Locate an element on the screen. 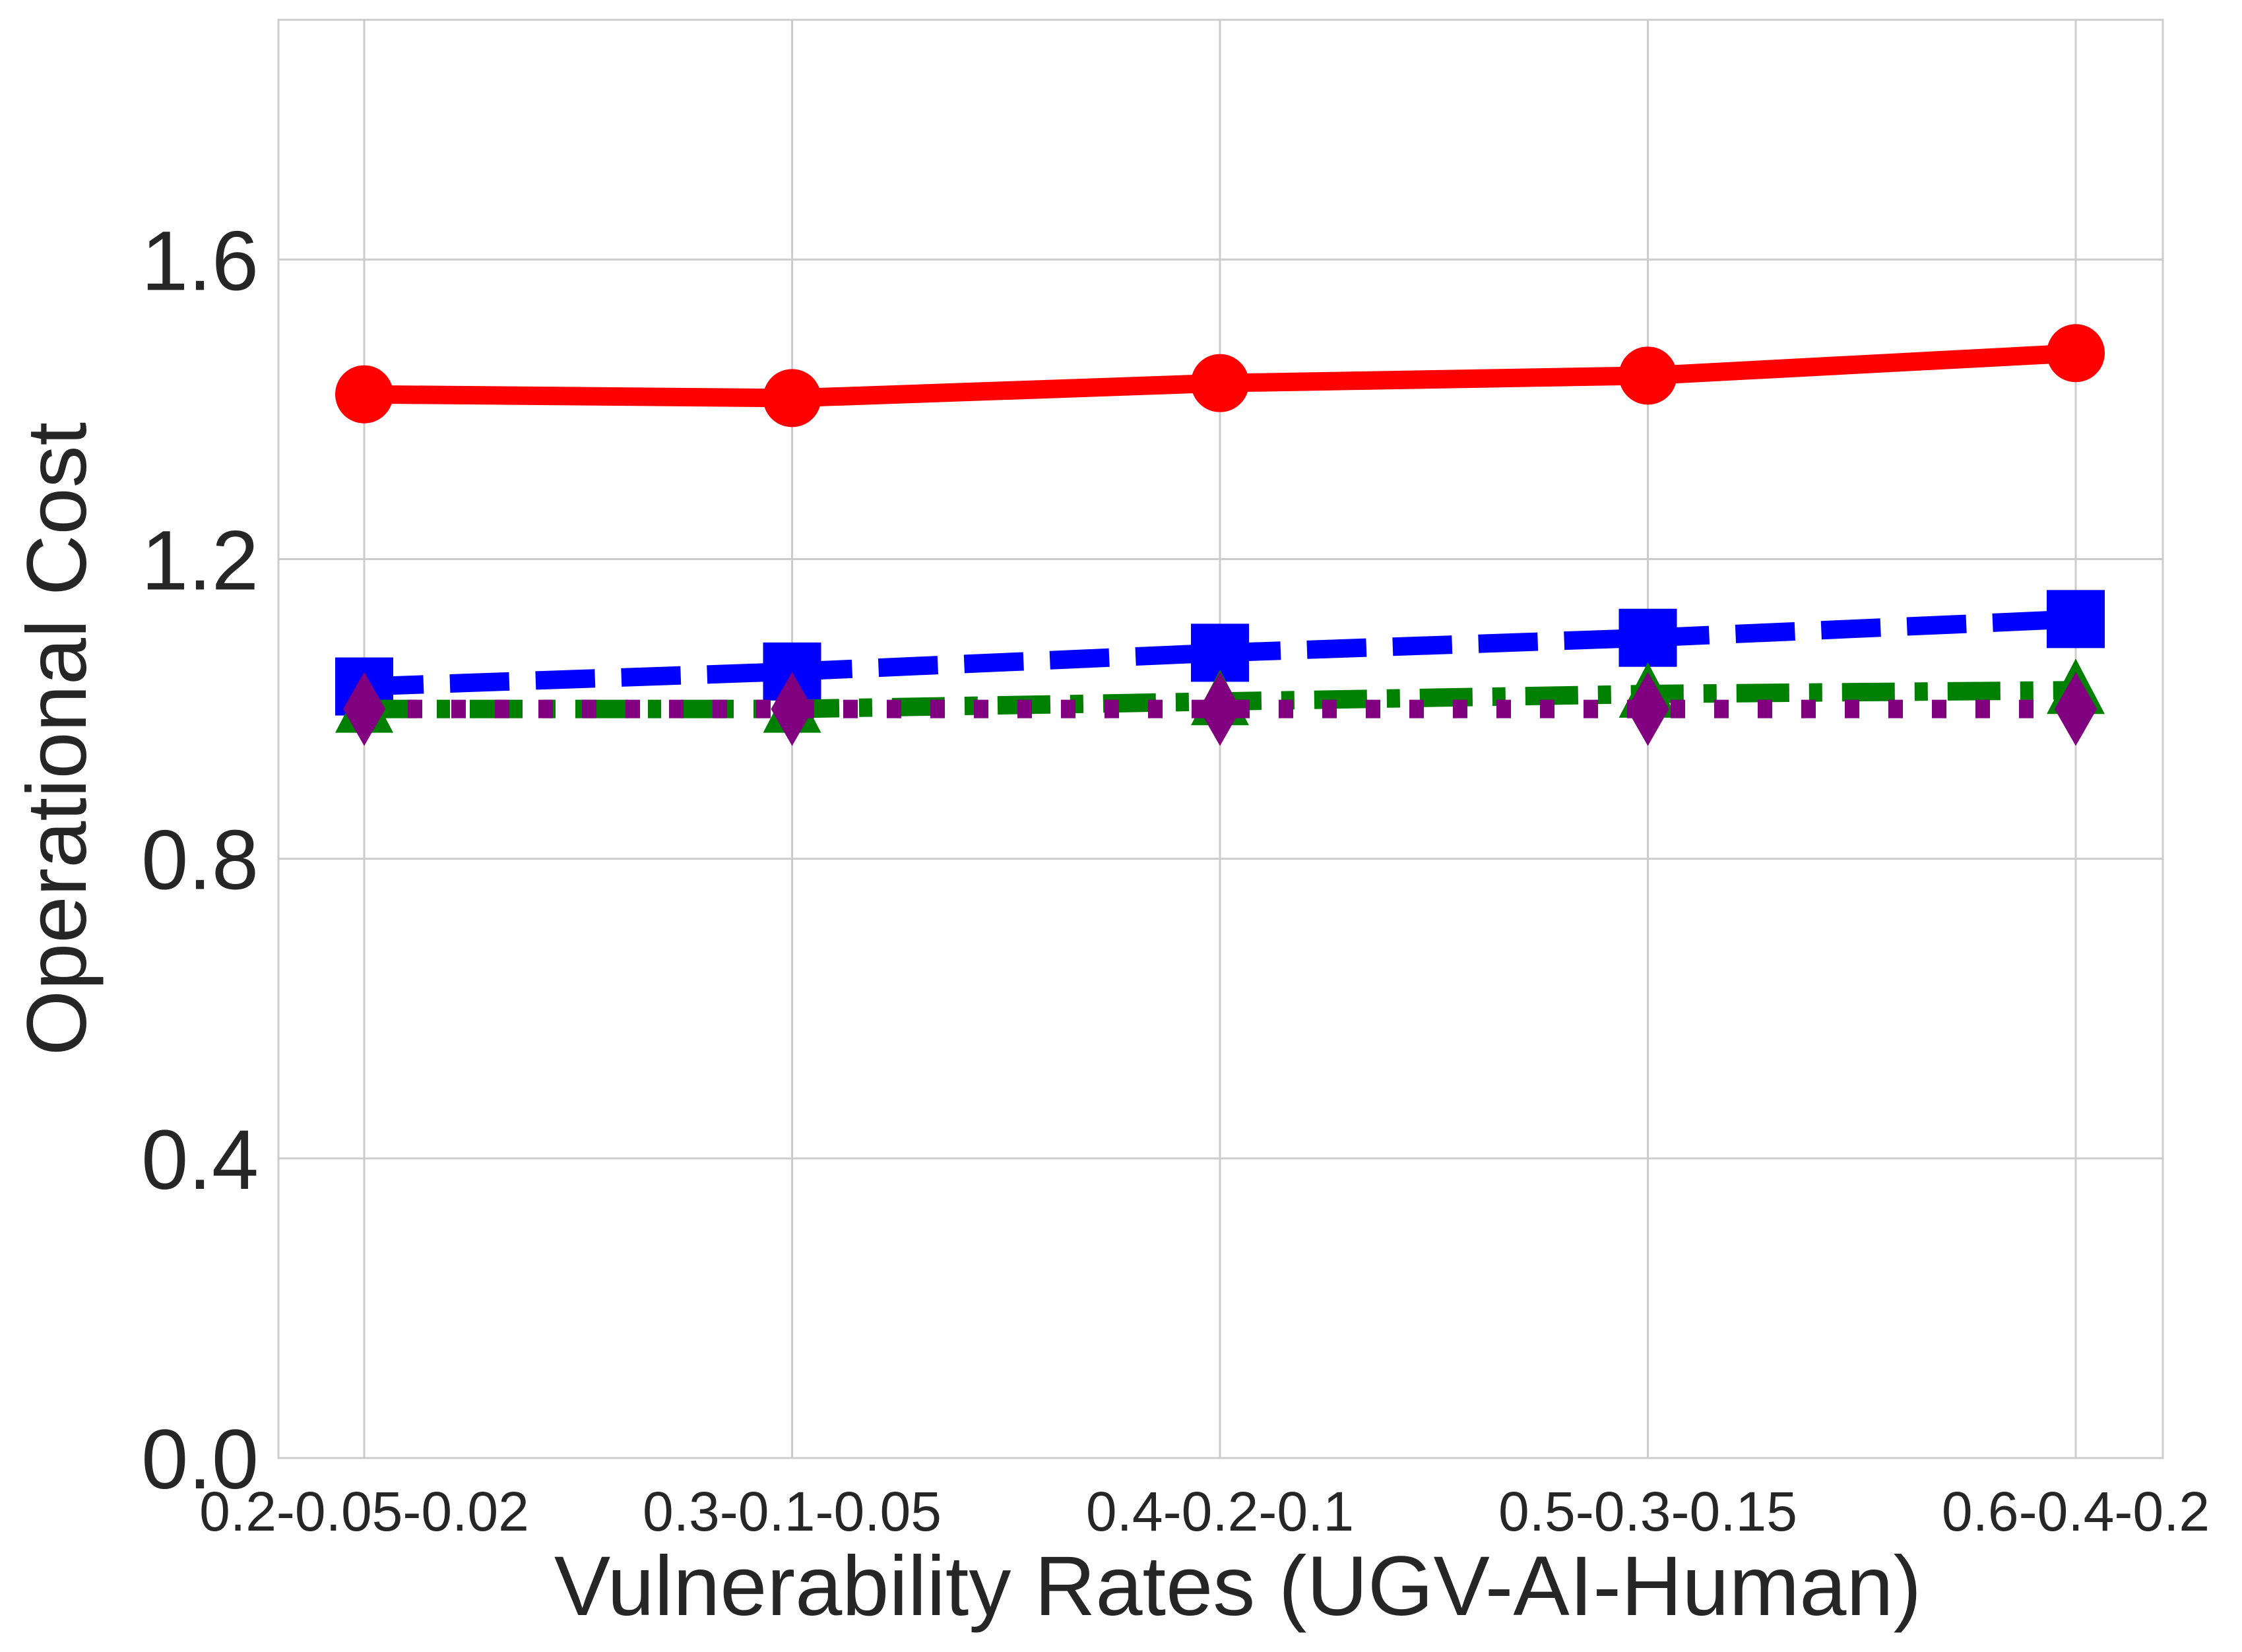 The height and width of the screenshot is (1652, 2242). x-tick-label: 0.3-0.1-0.05 is located at coordinates (792, 1511).